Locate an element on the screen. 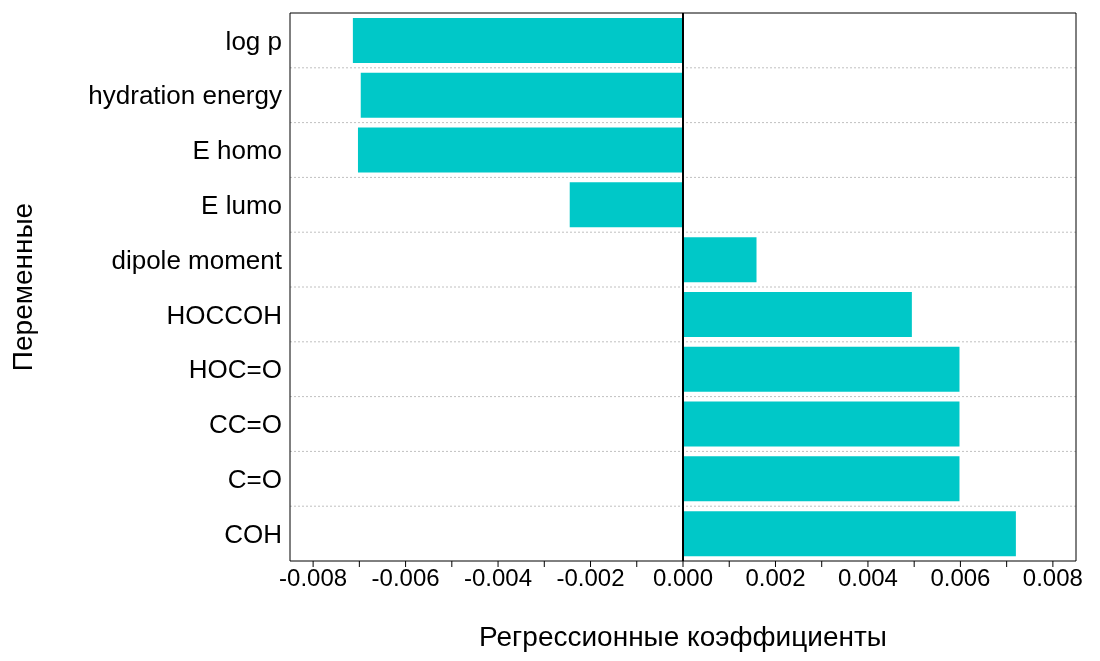 The width and height of the screenshot is (1100, 661). x-tick-label: -0.008 is located at coordinates (313, 578).